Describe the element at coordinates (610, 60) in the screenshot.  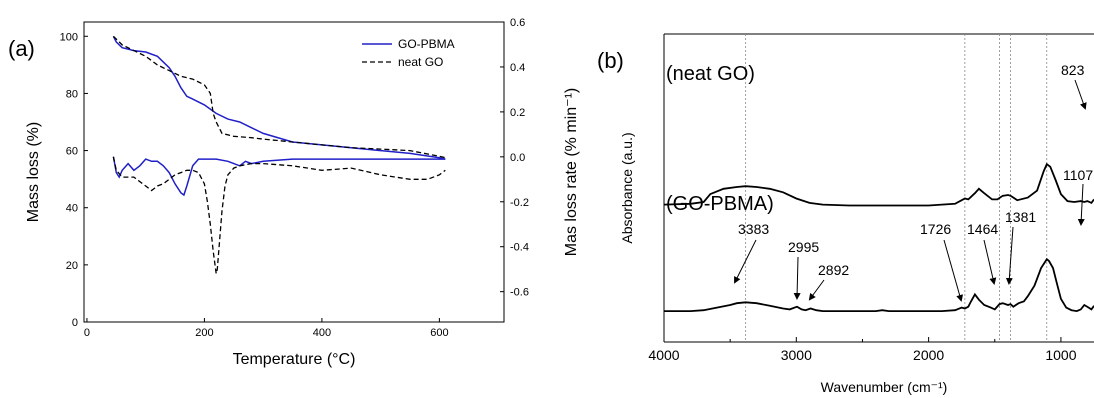
I see `panel-b-label: (b)` at that location.